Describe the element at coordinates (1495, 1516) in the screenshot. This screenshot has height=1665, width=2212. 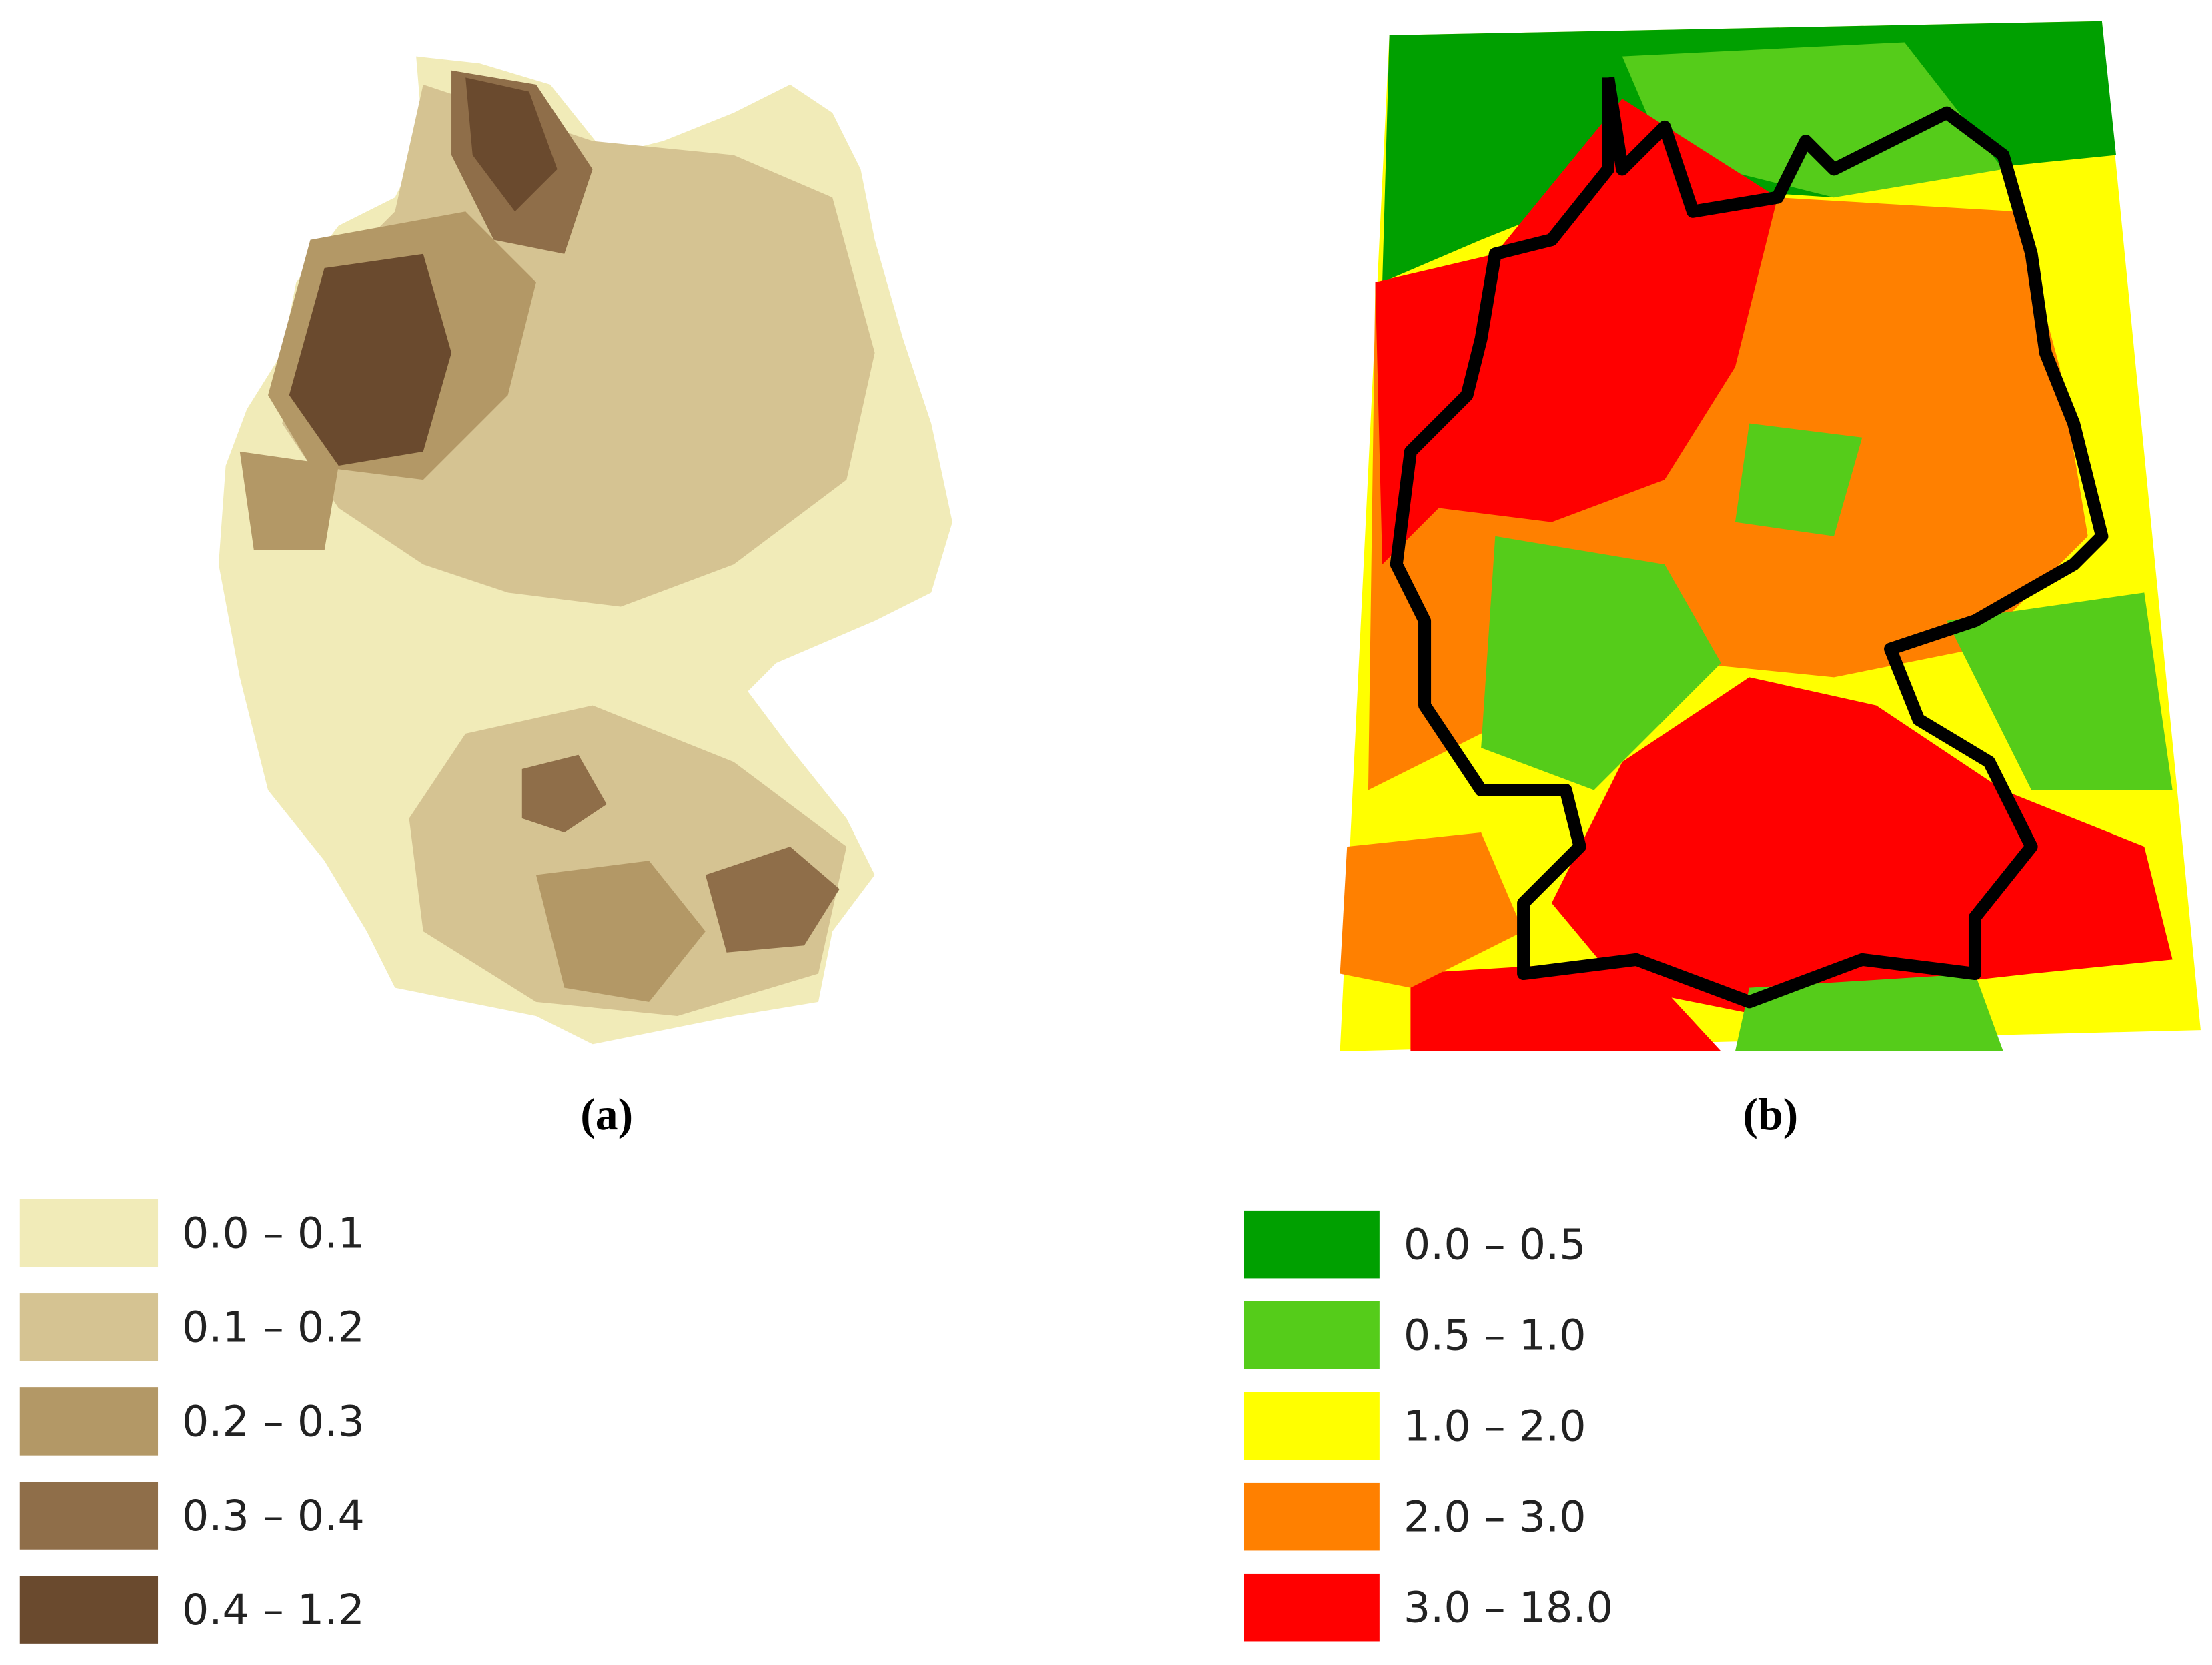
I see `legend-label: 2.0 – 3.0` at that location.